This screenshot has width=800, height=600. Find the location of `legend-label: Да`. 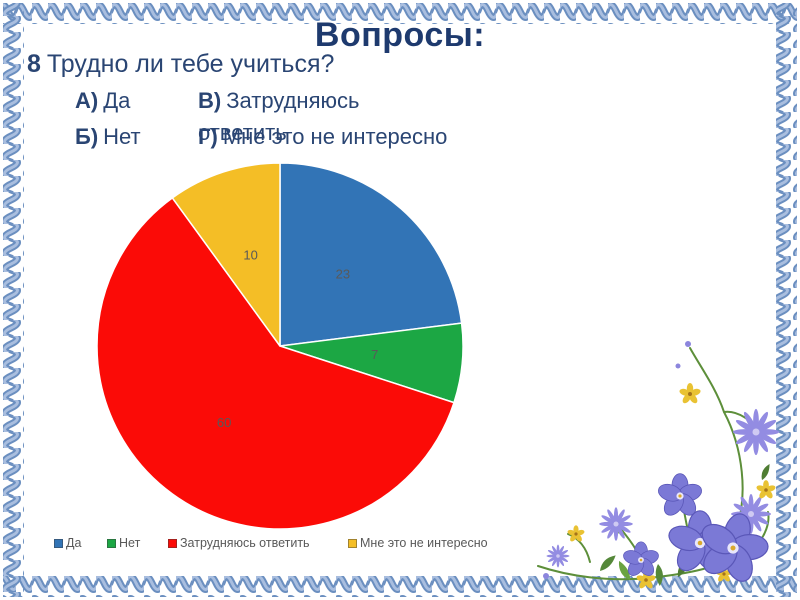

legend-label: Да is located at coordinates (74, 543).